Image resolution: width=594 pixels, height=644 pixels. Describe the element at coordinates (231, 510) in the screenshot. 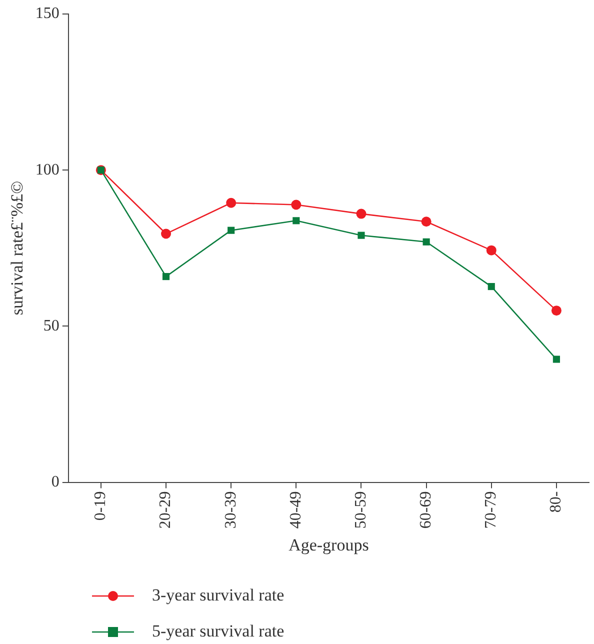

I see `x-tick-label: 30-39` at that location.